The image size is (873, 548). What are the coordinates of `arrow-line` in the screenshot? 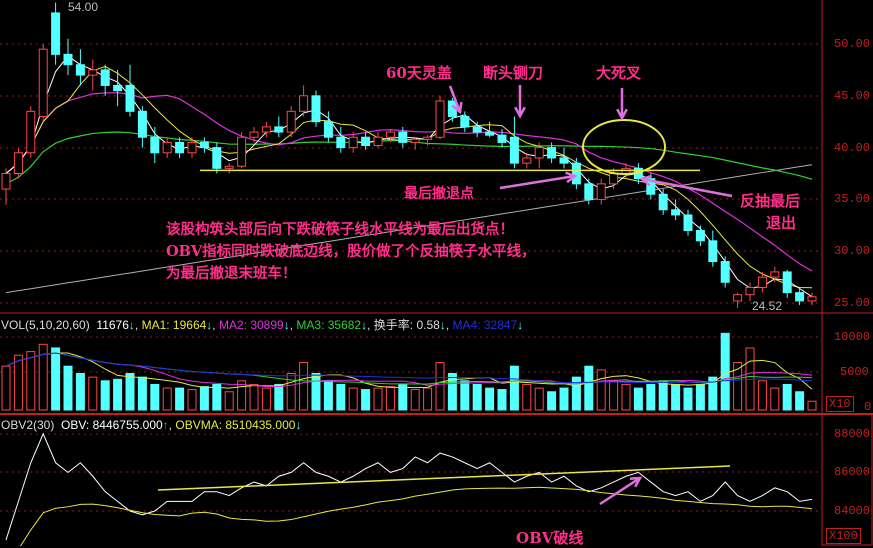 It's located at (687, 187).